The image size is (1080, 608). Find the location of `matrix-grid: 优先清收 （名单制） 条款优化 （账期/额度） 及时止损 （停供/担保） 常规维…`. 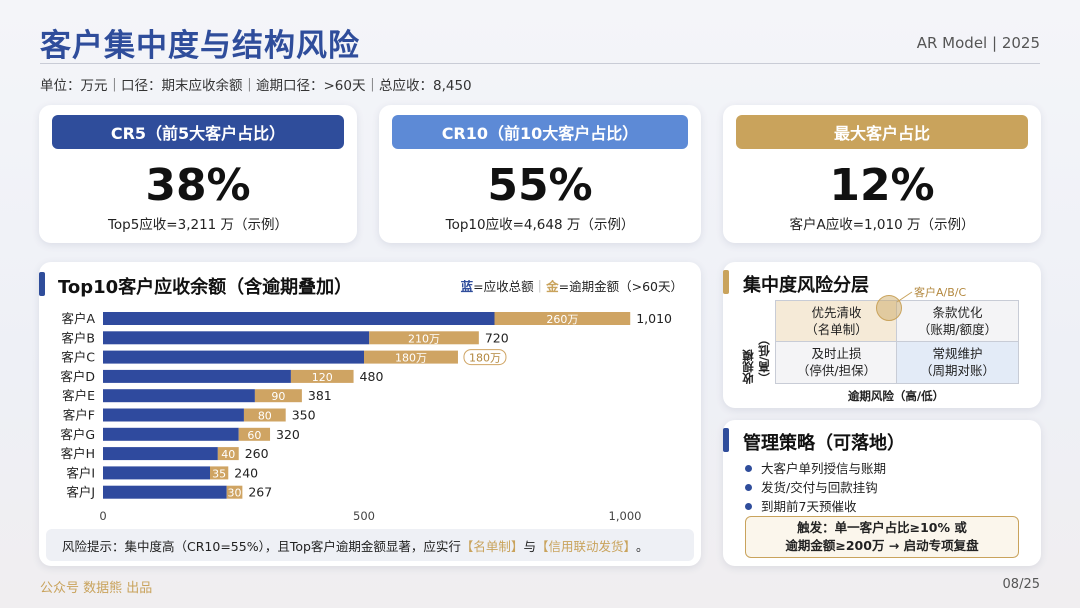

matrix-grid: 优先清收 （名单制） 条款优化 （账期/额度） 及时止损 （停供/担保） 常规维… is located at coordinates (897, 339).